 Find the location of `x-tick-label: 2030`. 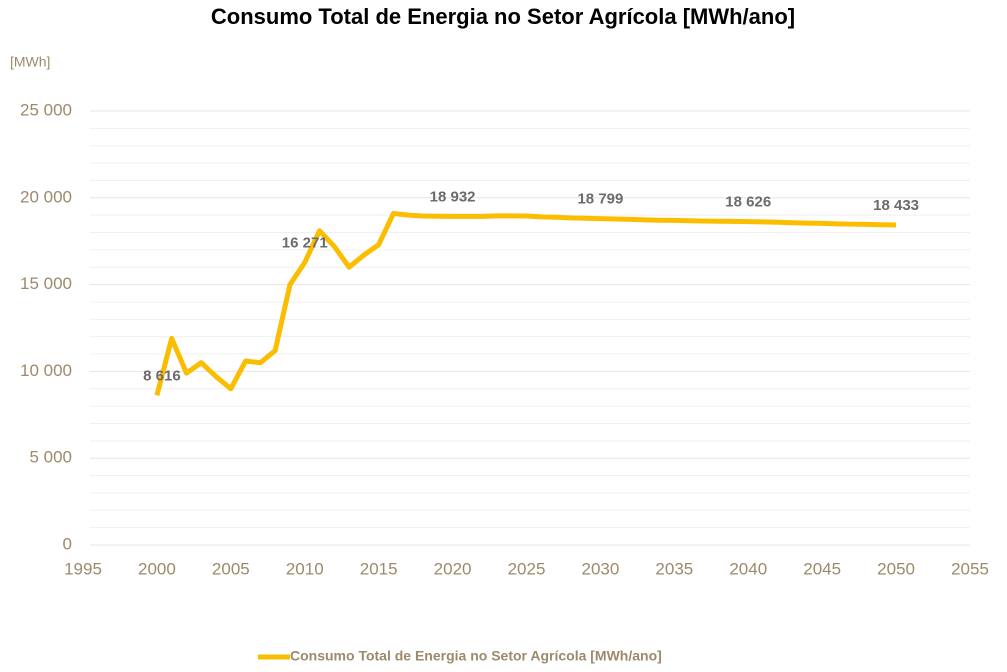

x-tick-label: 2030 is located at coordinates (601, 568).